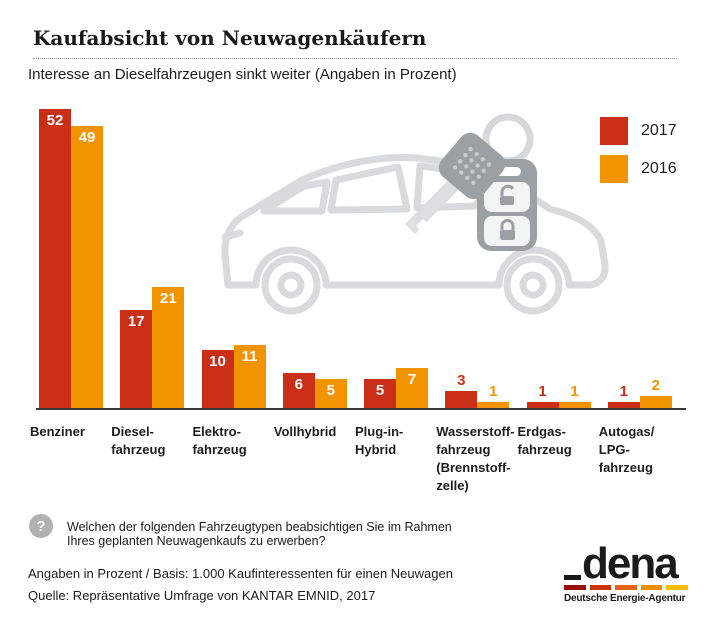  What do you see at coordinates (659, 168) in the screenshot?
I see `legend-label-2016: 2016` at bounding box center [659, 168].